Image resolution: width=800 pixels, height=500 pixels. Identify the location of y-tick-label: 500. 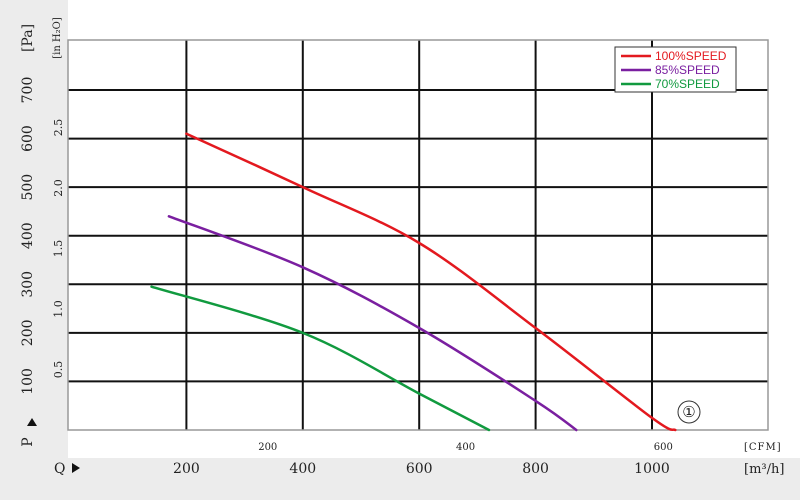
(28, 187).